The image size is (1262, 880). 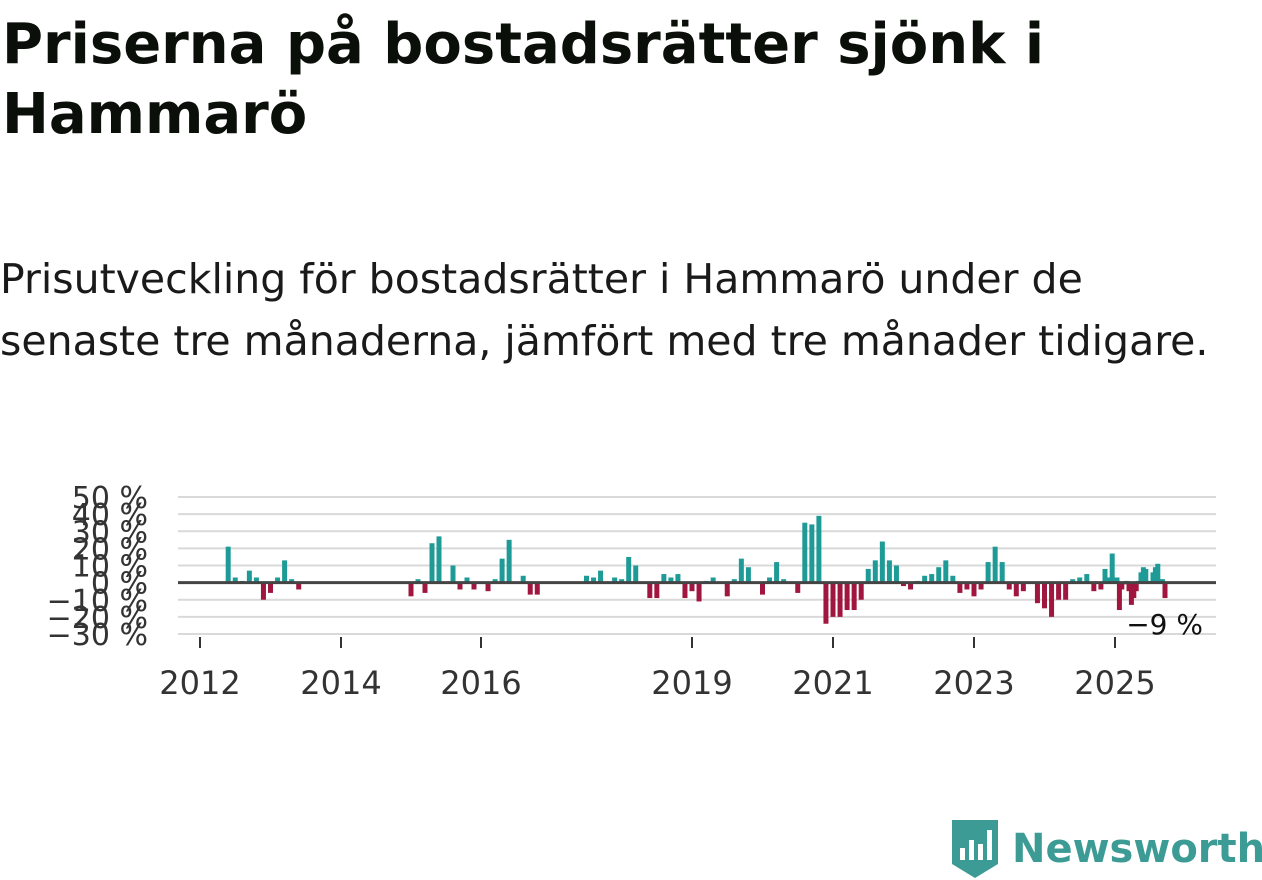 I want to click on x-tick-label: 2016, so click(x=480, y=683).